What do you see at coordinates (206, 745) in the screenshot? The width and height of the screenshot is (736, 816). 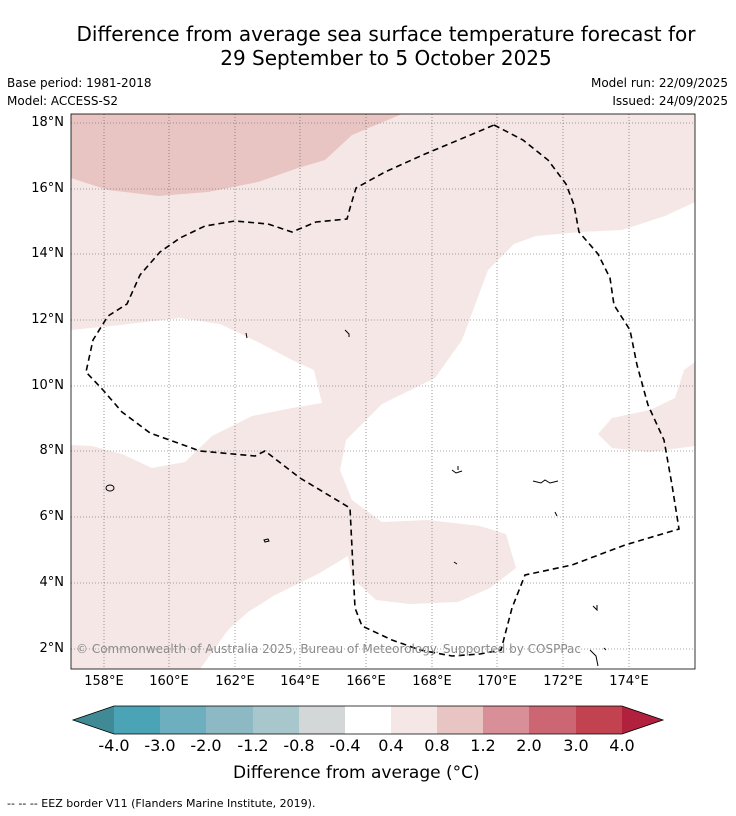 I see `colorbar-tick-label: -2.0` at bounding box center [206, 745].